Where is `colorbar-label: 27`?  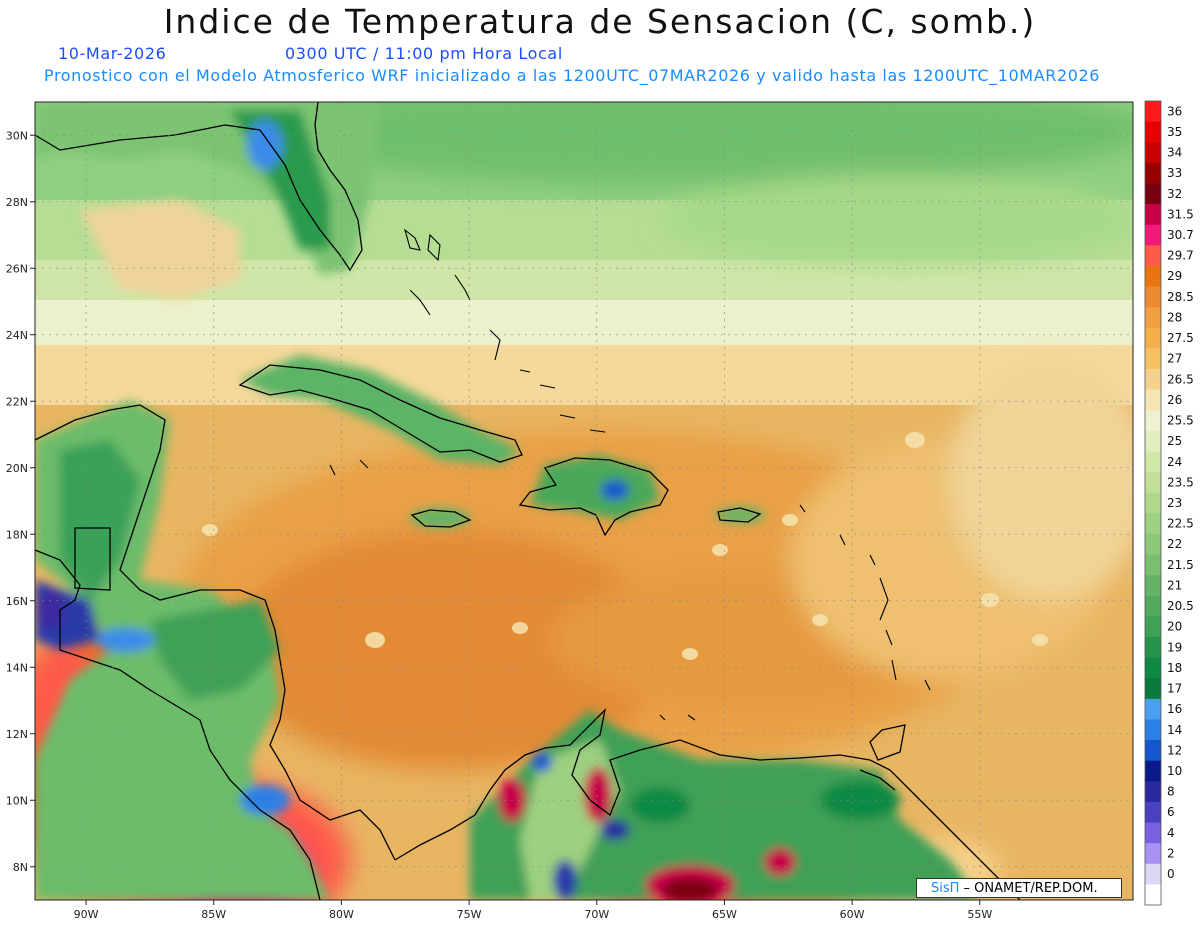 colorbar-label: 27 is located at coordinates (1174, 359).